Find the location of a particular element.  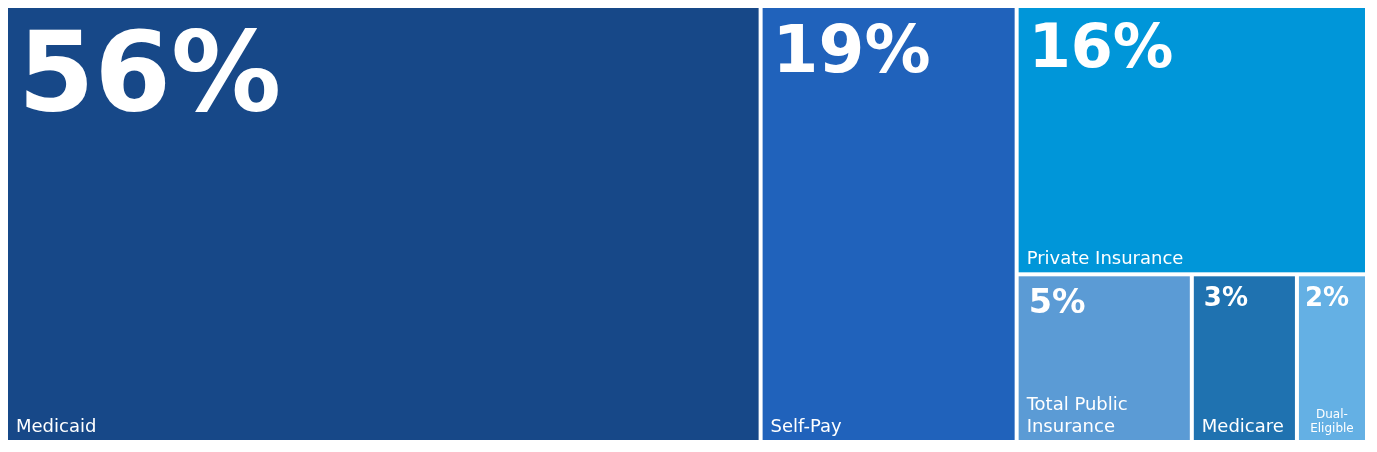

category-label: Medicare is located at coordinates (1242, 425).